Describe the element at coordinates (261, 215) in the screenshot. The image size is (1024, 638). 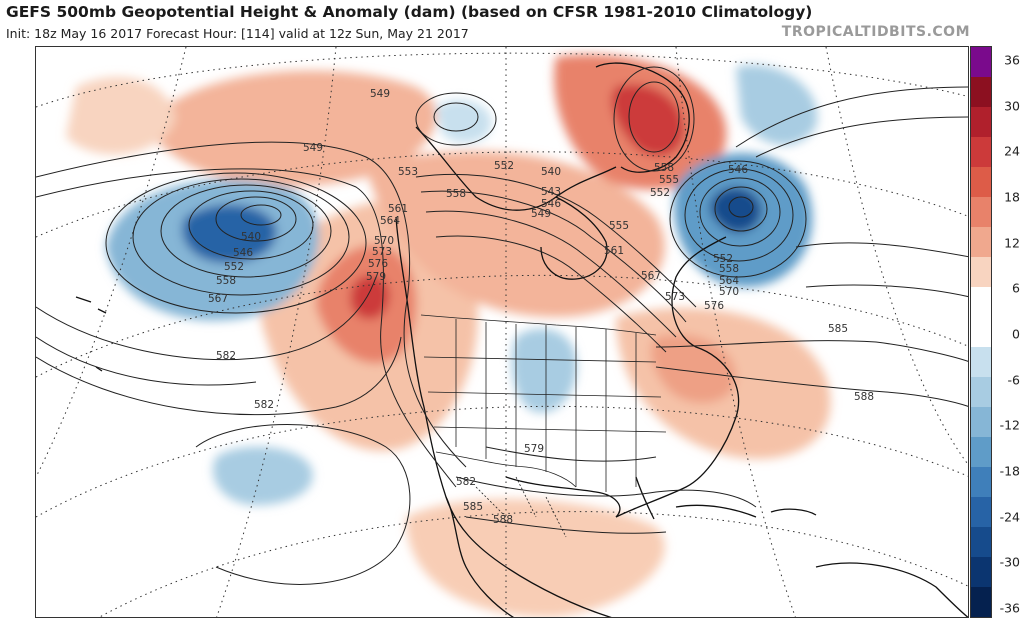
I see `pacific-low-contour` at that location.